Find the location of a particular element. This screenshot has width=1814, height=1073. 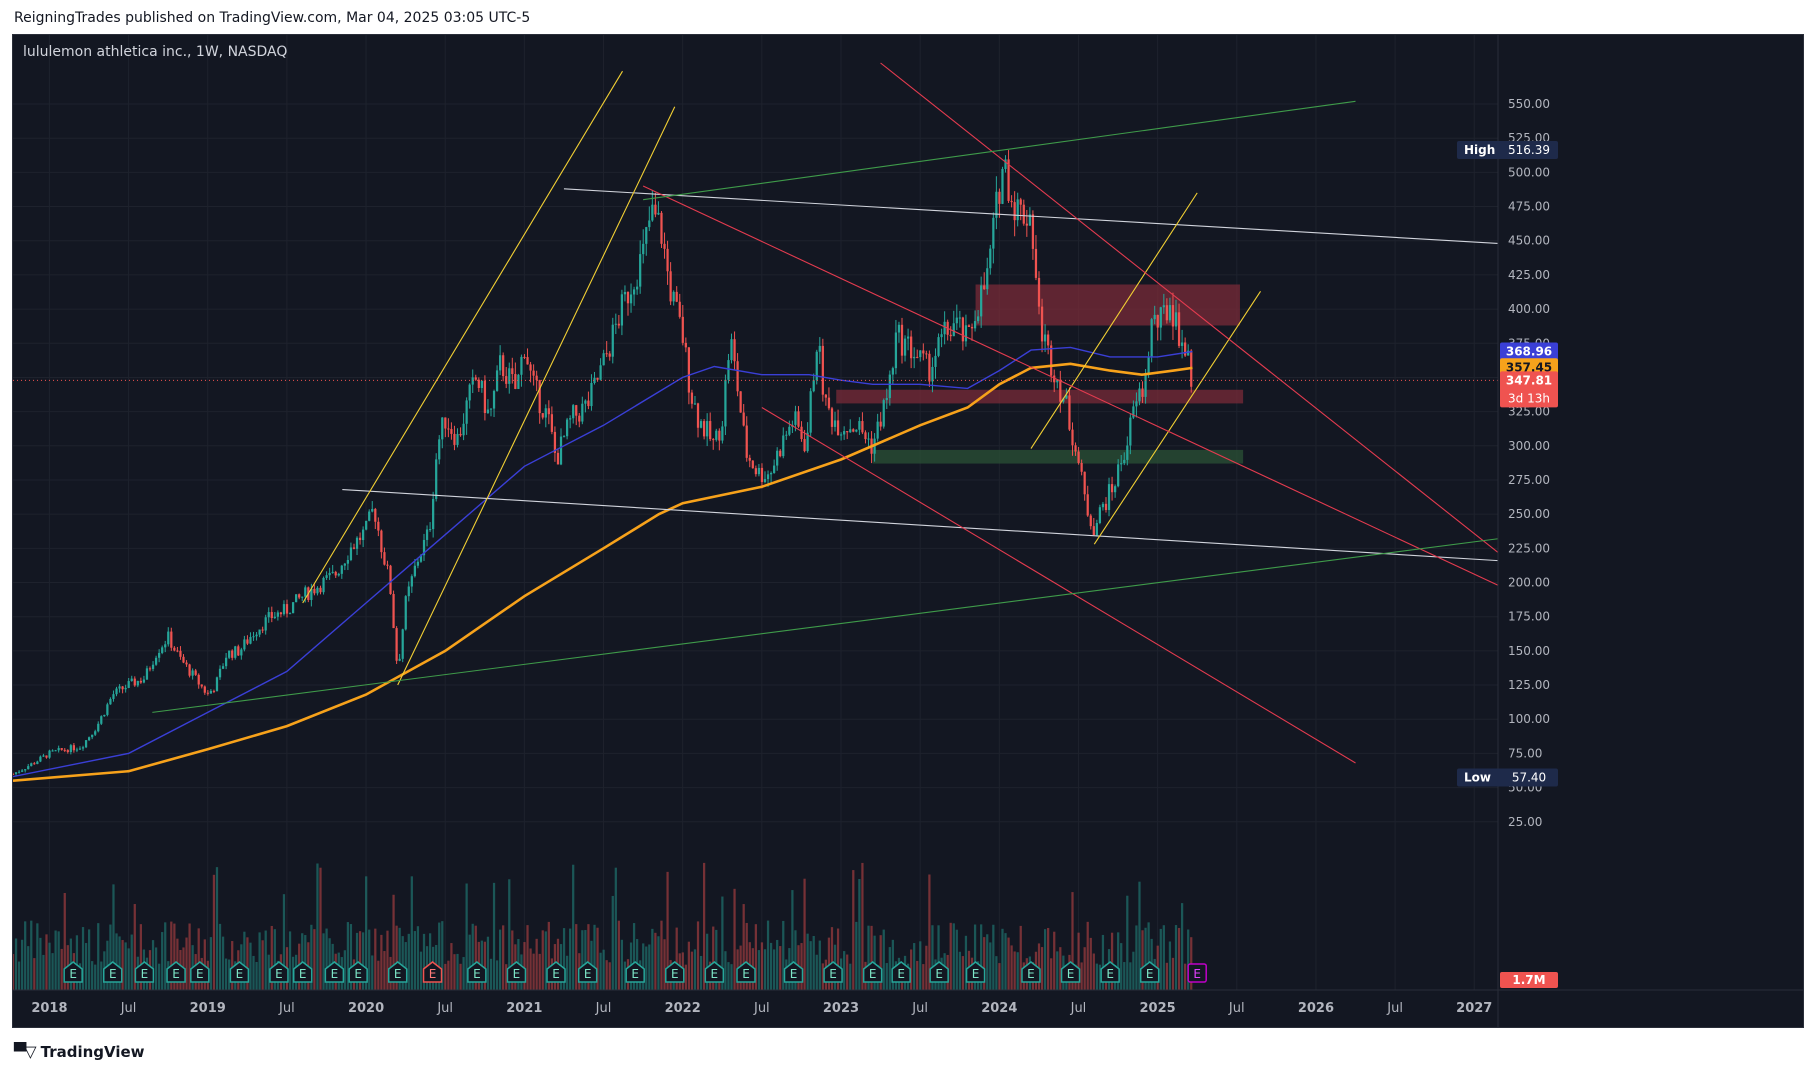

trend-line-red is located at coordinates (1058, 585).